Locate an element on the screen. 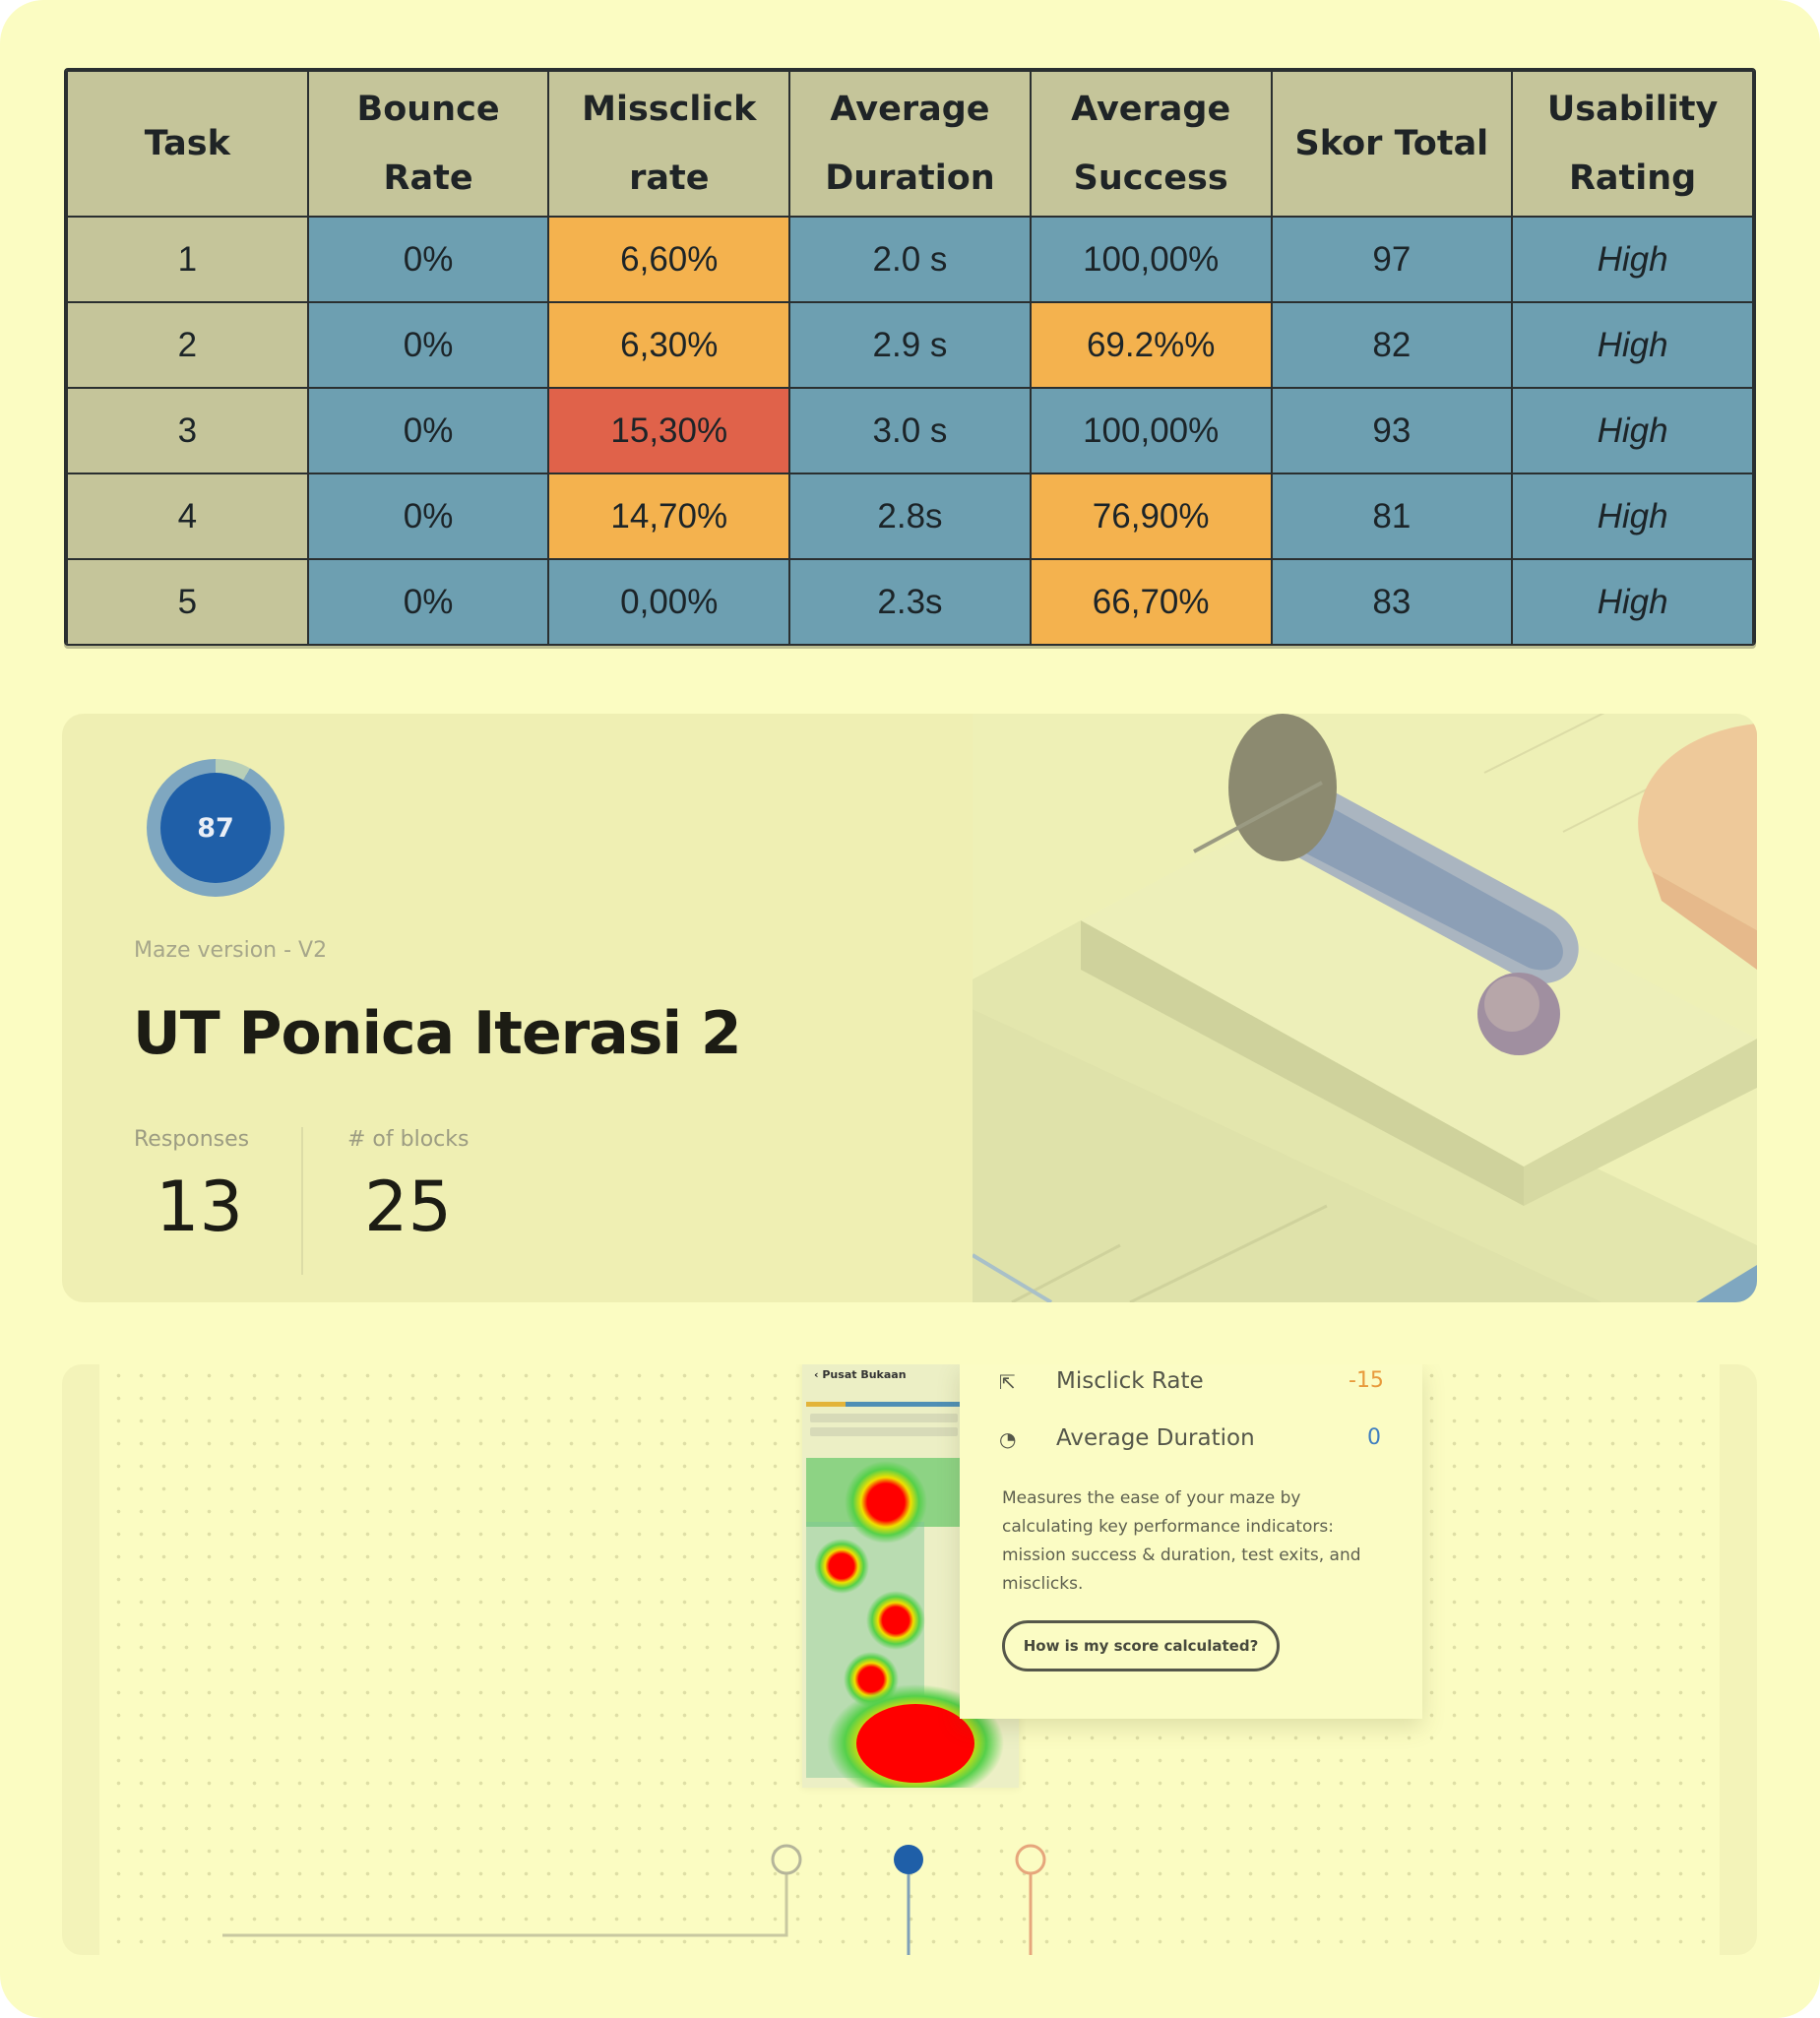 The height and width of the screenshot is (2018, 1820). cell-skor-total: 97 is located at coordinates (1392, 259).